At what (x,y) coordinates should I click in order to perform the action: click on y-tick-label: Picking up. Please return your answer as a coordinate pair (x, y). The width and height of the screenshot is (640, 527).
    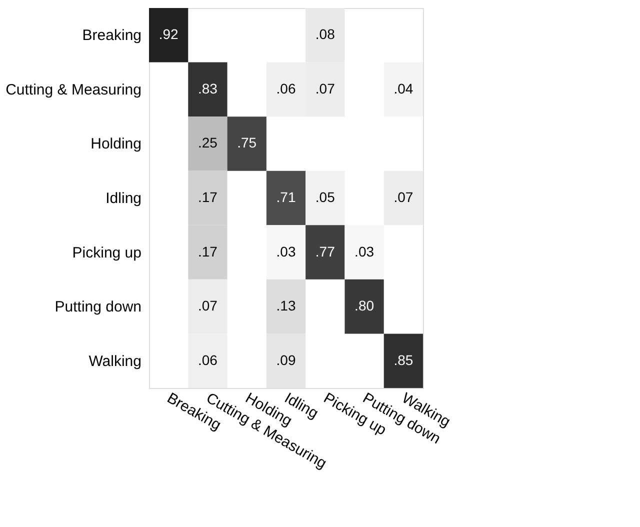
    Looking at the image, I should click on (107, 253).